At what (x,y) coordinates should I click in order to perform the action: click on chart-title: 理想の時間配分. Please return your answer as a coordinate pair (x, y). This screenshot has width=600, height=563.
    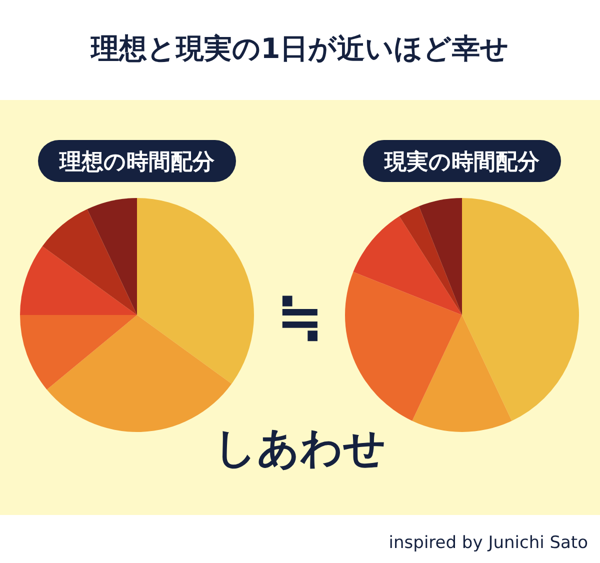
    Looking at the image, I should click on (137, 162).